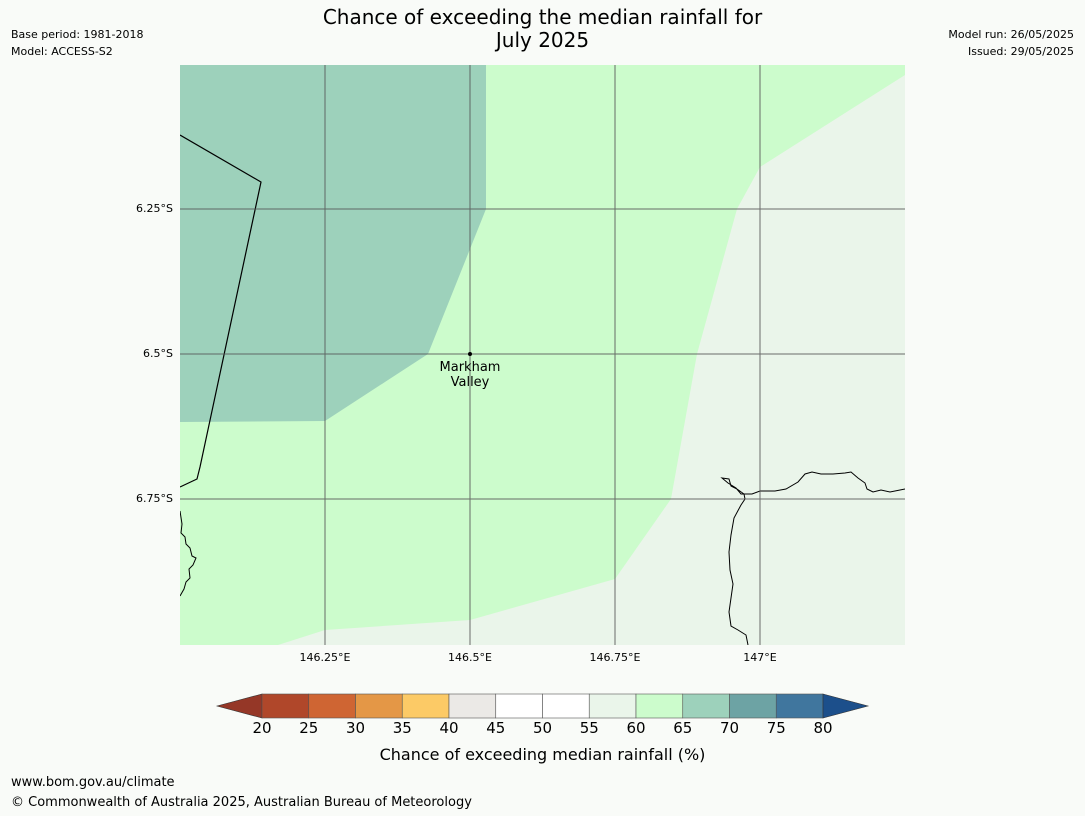 The image size is (1085, 816). I want to click on base-period-text: Base period: 1981-2018, so click(77, 34).